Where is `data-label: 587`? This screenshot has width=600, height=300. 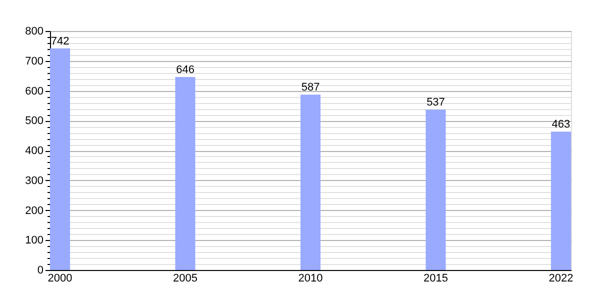 data-label: 587 is located at coordinates (310, 88).